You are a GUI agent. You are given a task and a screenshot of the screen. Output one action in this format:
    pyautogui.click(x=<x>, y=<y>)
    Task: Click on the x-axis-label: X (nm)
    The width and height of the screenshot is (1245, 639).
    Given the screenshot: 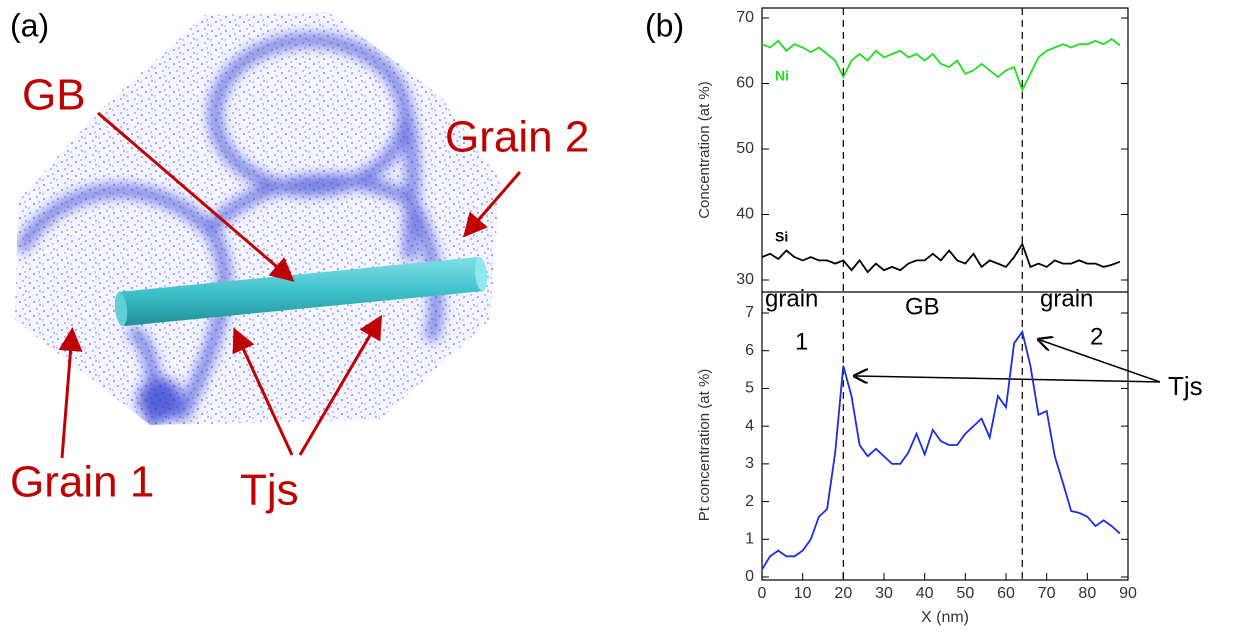 What is the action you would take?
    pyautogui.click(x=945, y=617)
    